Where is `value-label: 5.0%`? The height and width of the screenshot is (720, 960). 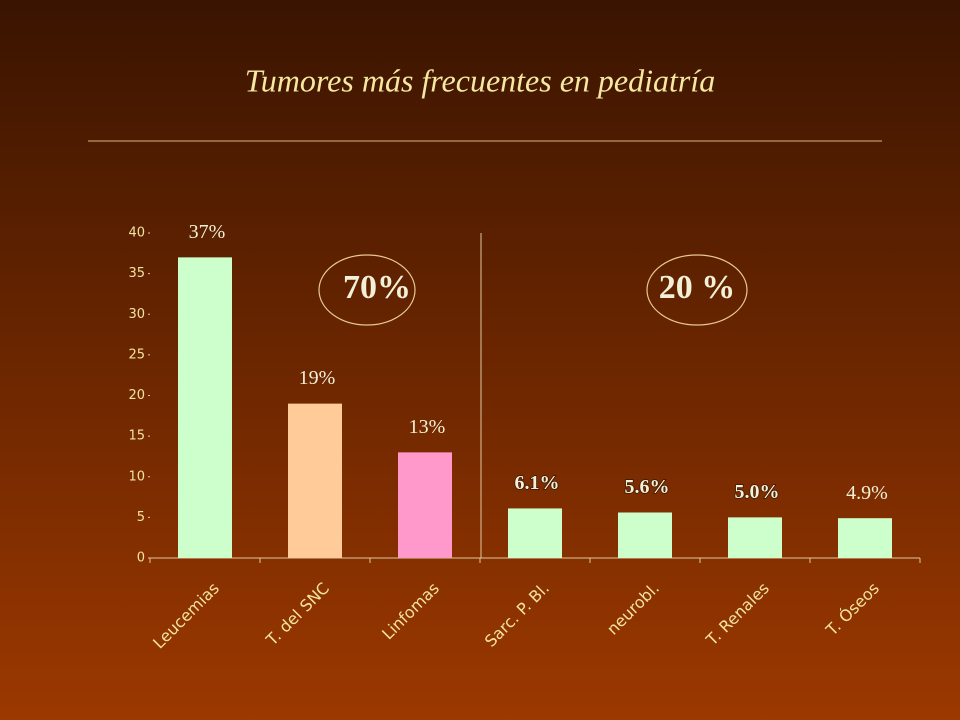 value-label: 5.0% is located at coordinates (757, 492).